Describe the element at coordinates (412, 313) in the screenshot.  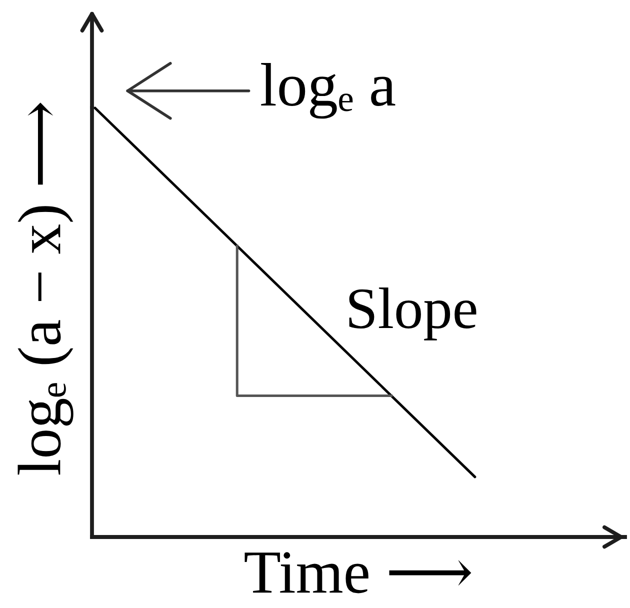
I see `annotation: Slope` at that location.